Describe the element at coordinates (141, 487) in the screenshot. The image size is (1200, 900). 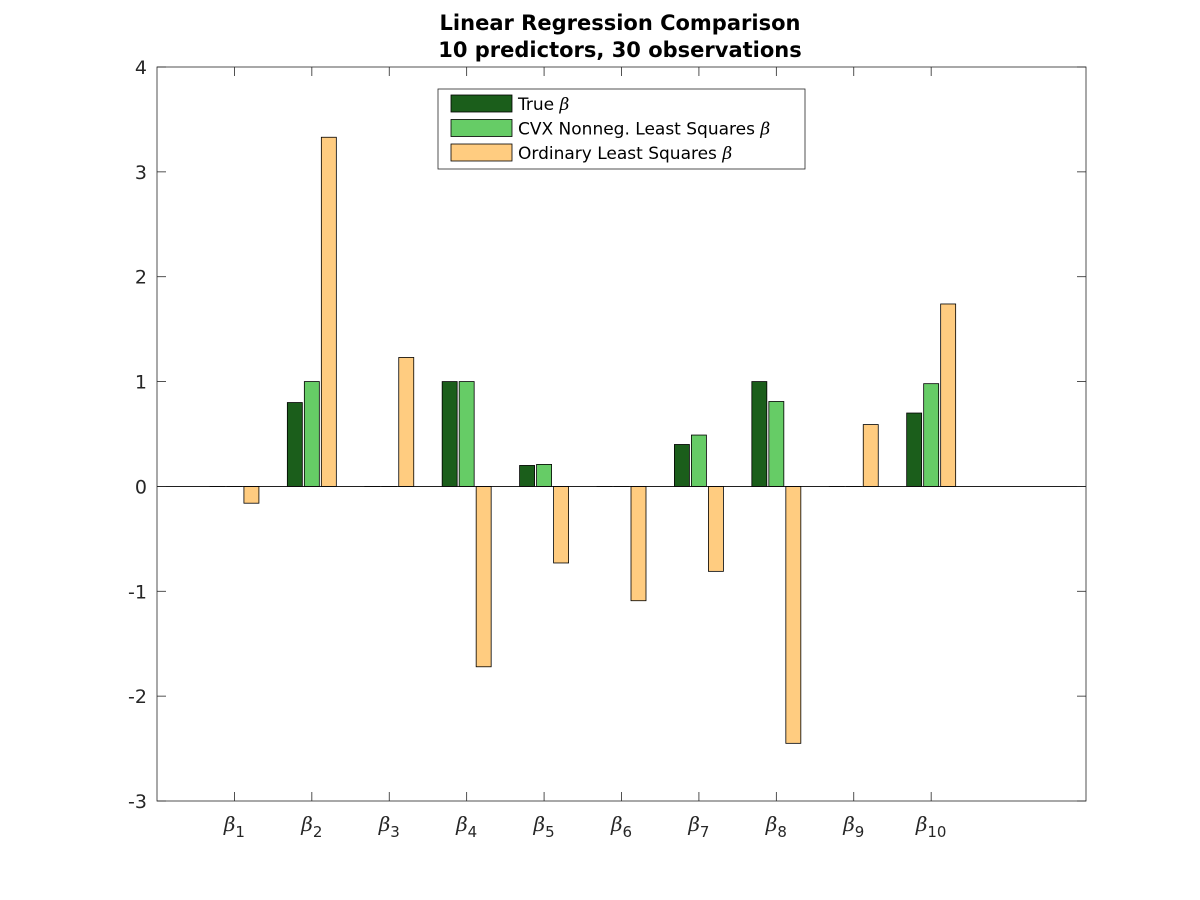
I see `y-tick-label-3: 0` at that location.